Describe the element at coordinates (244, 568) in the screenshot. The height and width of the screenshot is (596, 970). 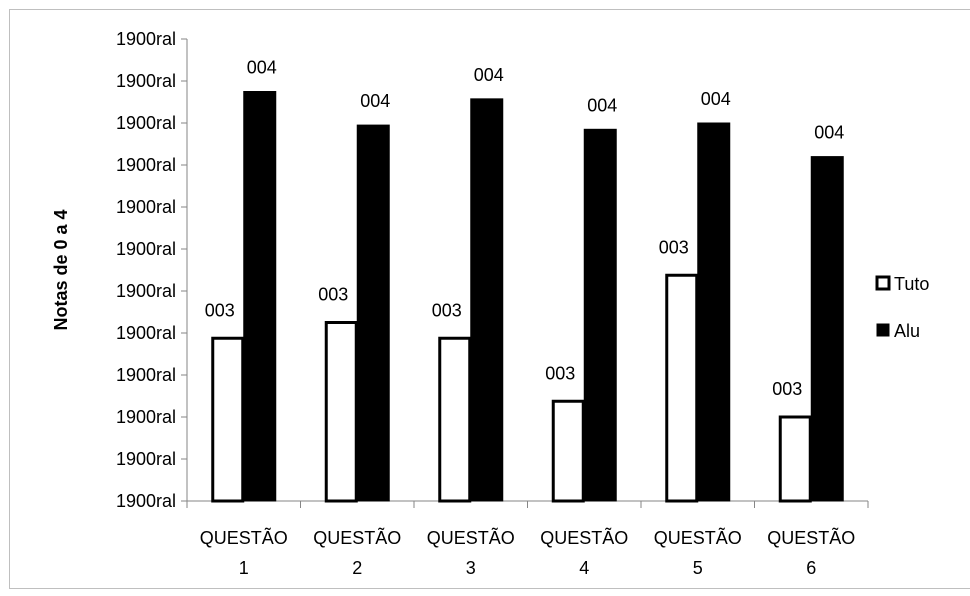
I see `x-tick-label: 1` at that location.